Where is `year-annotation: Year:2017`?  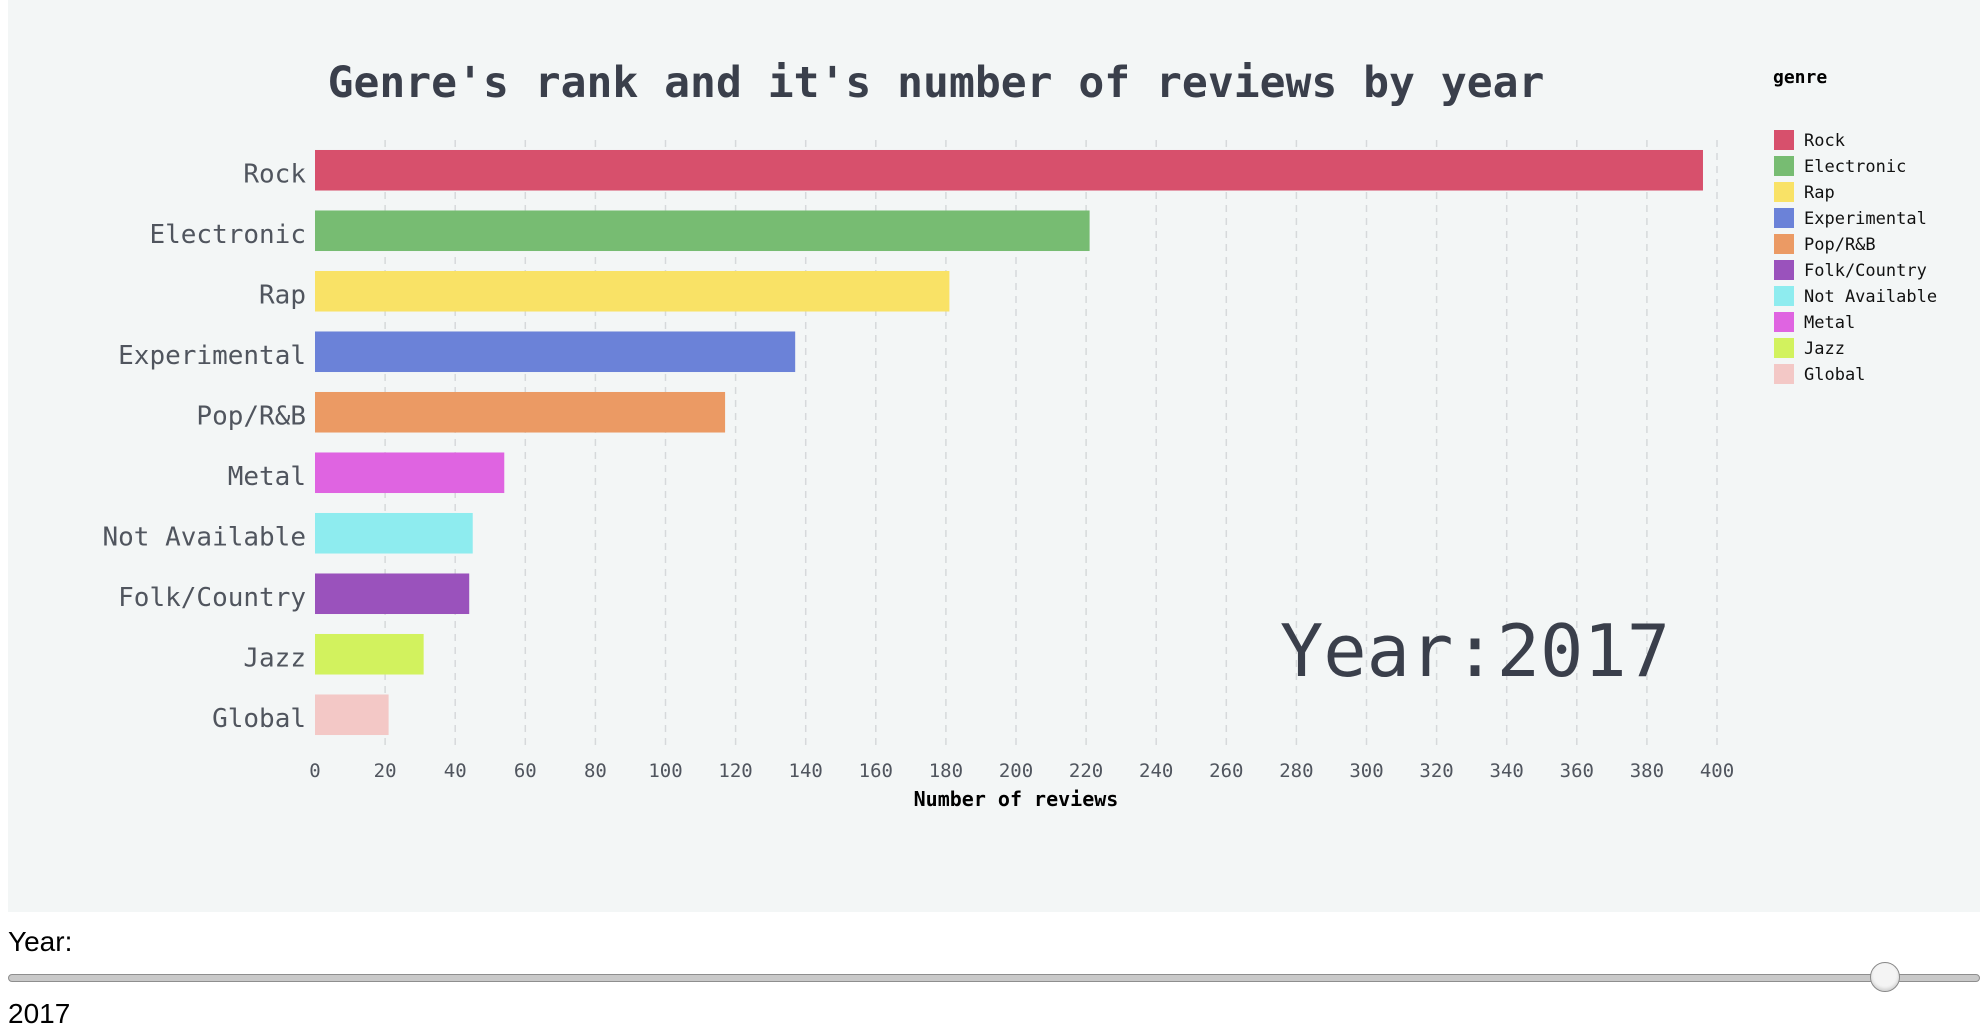 year-annotation: Year:2017 is located at coordinates (1475, 651).